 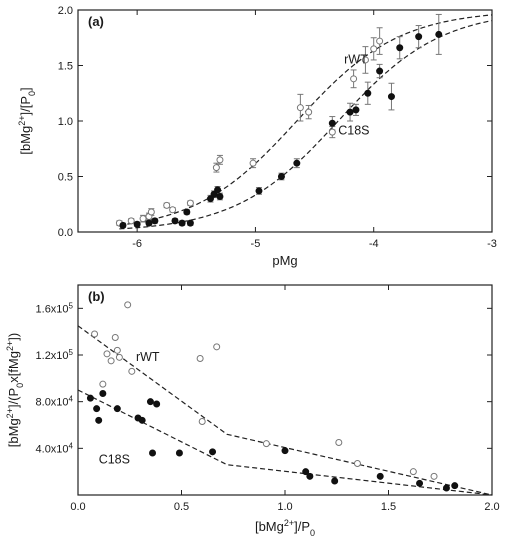 I want to click on b-x-tick-label: 0.0, so click(x=77, y=507).